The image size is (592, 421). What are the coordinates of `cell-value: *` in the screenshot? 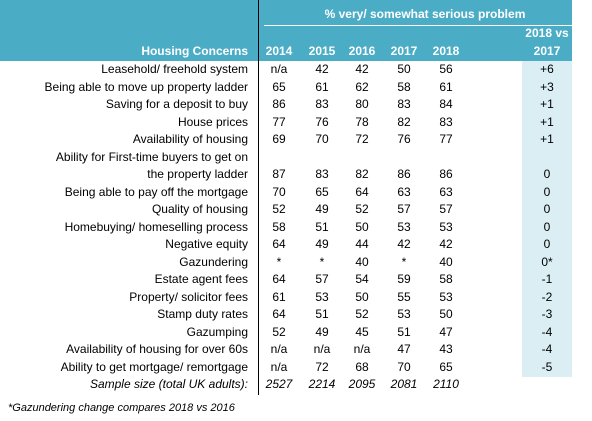 It's located at (322, 261).